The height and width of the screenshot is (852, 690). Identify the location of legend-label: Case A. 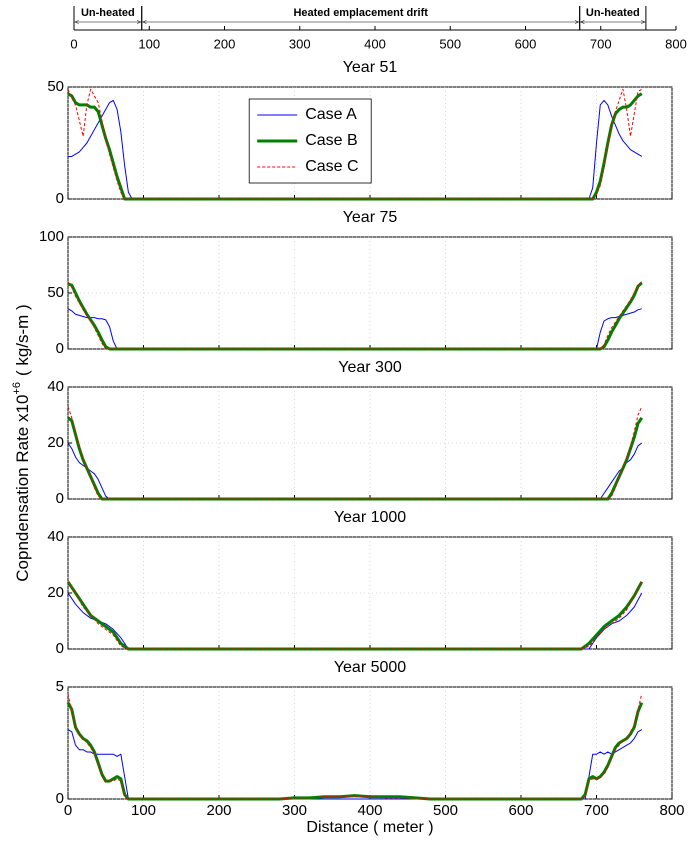
(331, 114).